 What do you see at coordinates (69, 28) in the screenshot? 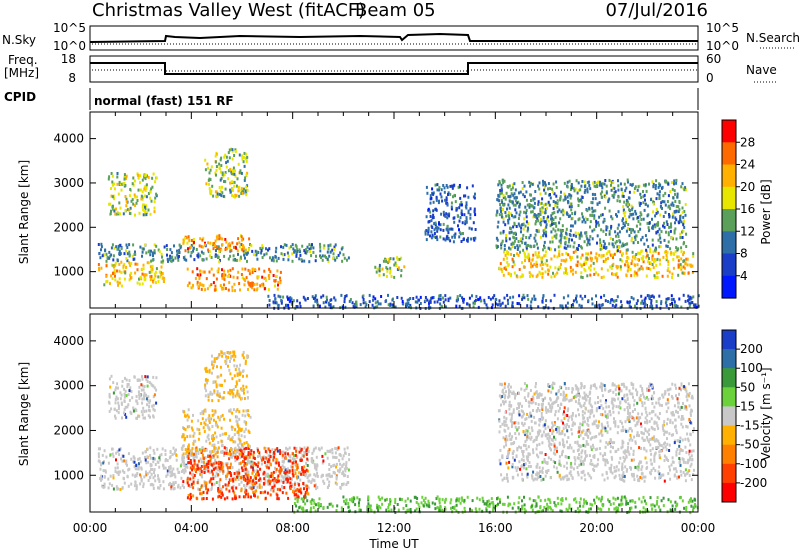
I see `nsky-tick-top: 10^5` at bounding box center [69, 28].